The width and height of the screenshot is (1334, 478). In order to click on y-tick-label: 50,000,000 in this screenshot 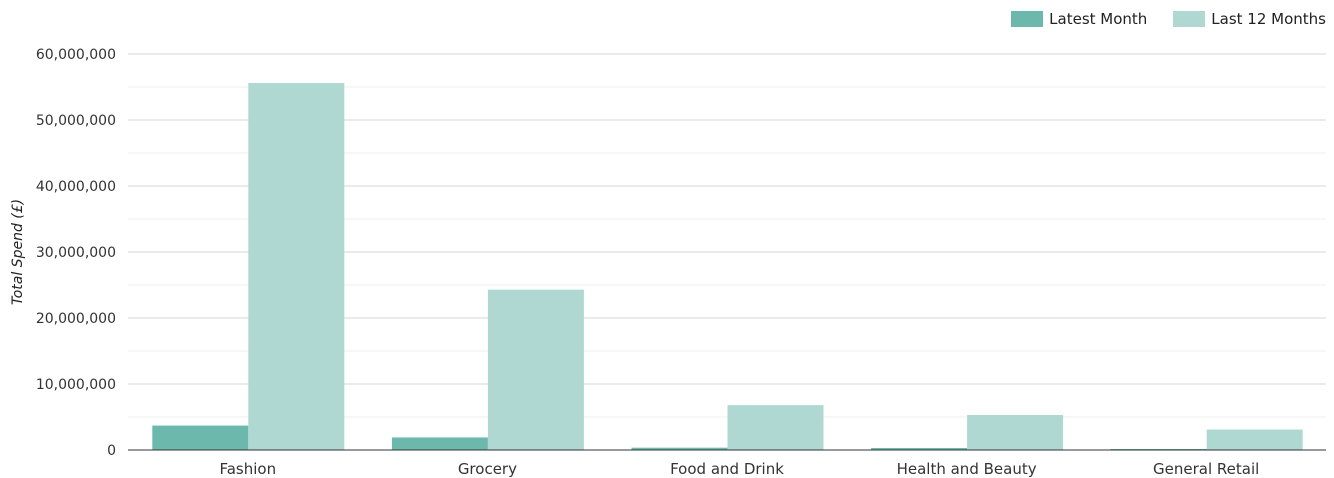, I will do `click(76, 121)`.